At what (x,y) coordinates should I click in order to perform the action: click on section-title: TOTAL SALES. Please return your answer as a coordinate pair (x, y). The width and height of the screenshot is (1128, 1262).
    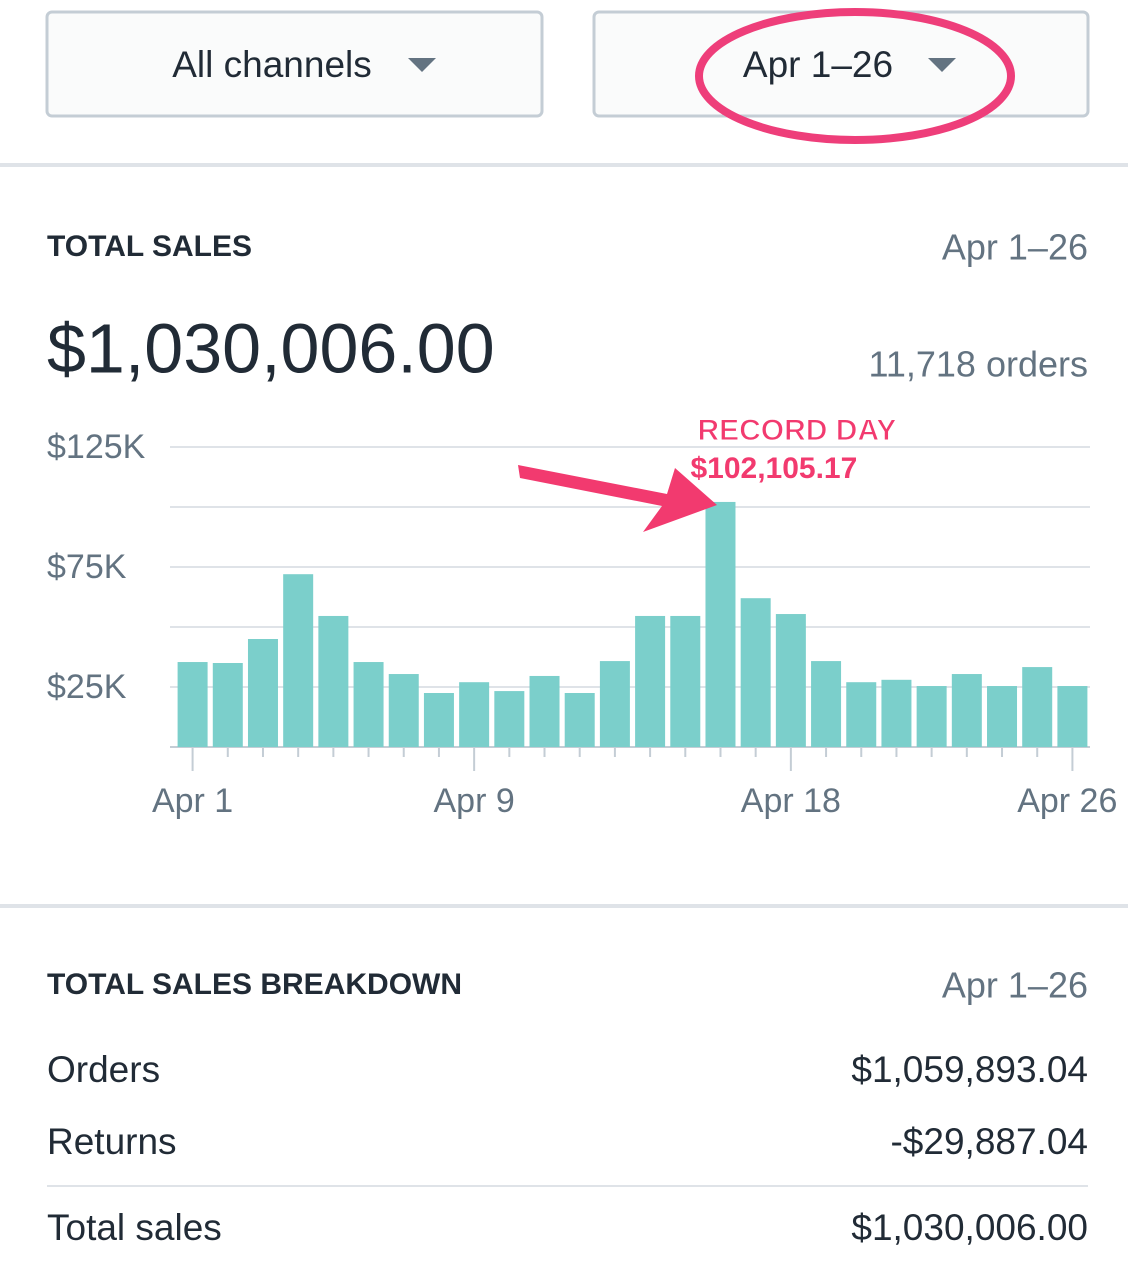
    Looking at the image, I should click on (149, 246).